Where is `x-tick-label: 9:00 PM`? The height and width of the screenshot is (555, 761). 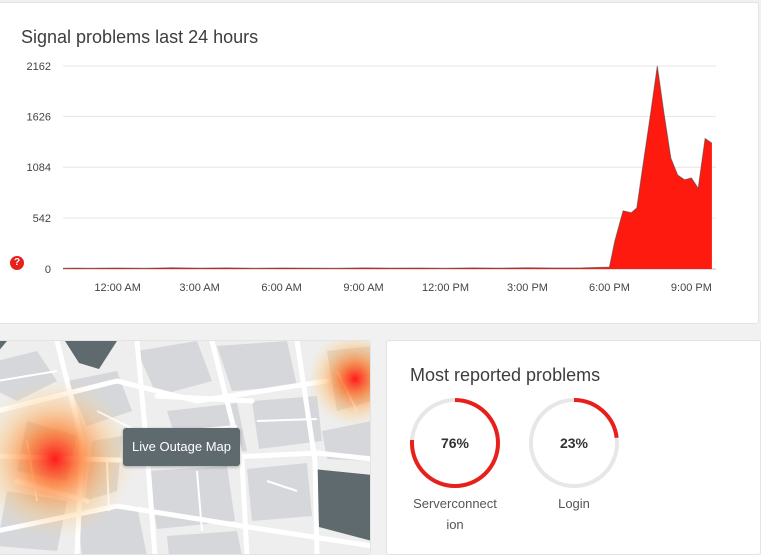 x-tick-label: 9:00 PM is located at coordinates (691, 288).